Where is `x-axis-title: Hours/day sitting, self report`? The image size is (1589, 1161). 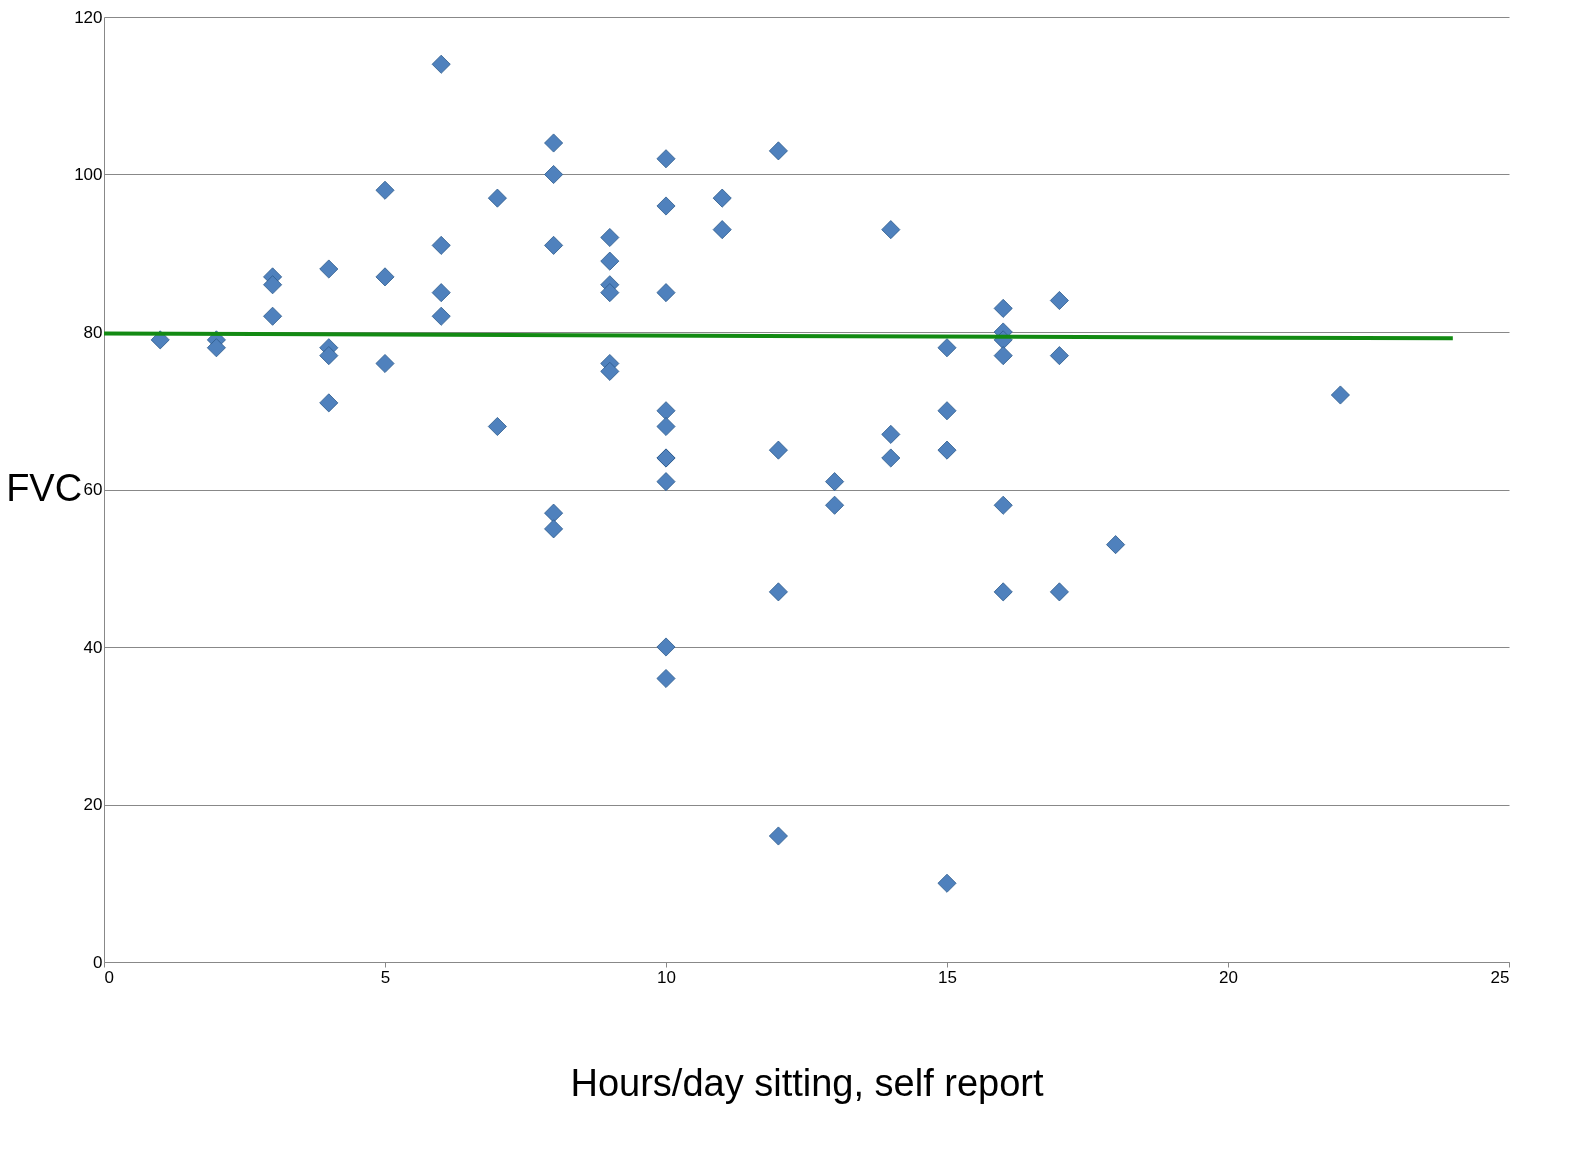 x-axis-title: Hours/day sitting, self report is located at coordinates (807, 1082).